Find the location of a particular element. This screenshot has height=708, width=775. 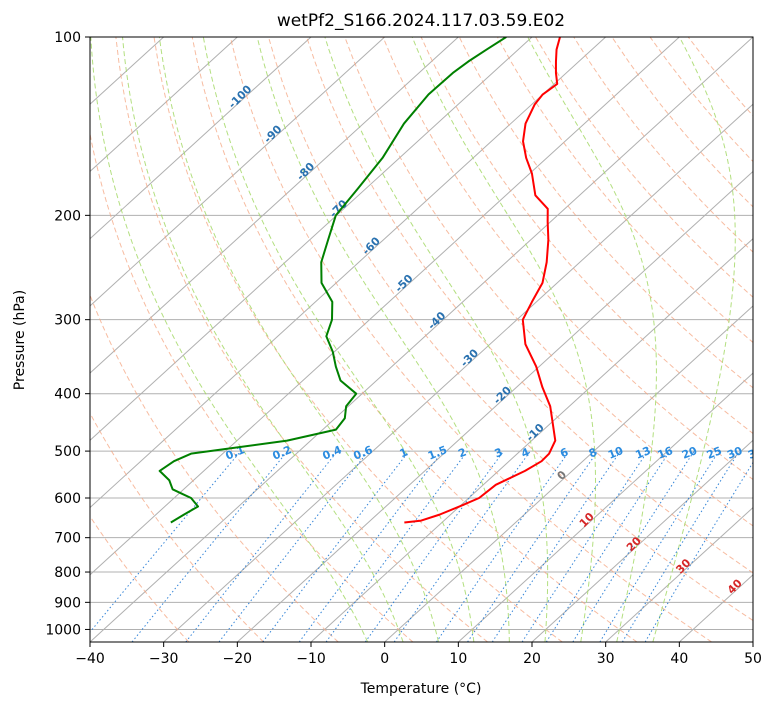

isotherm--100 is located at coordinates (201, 138).